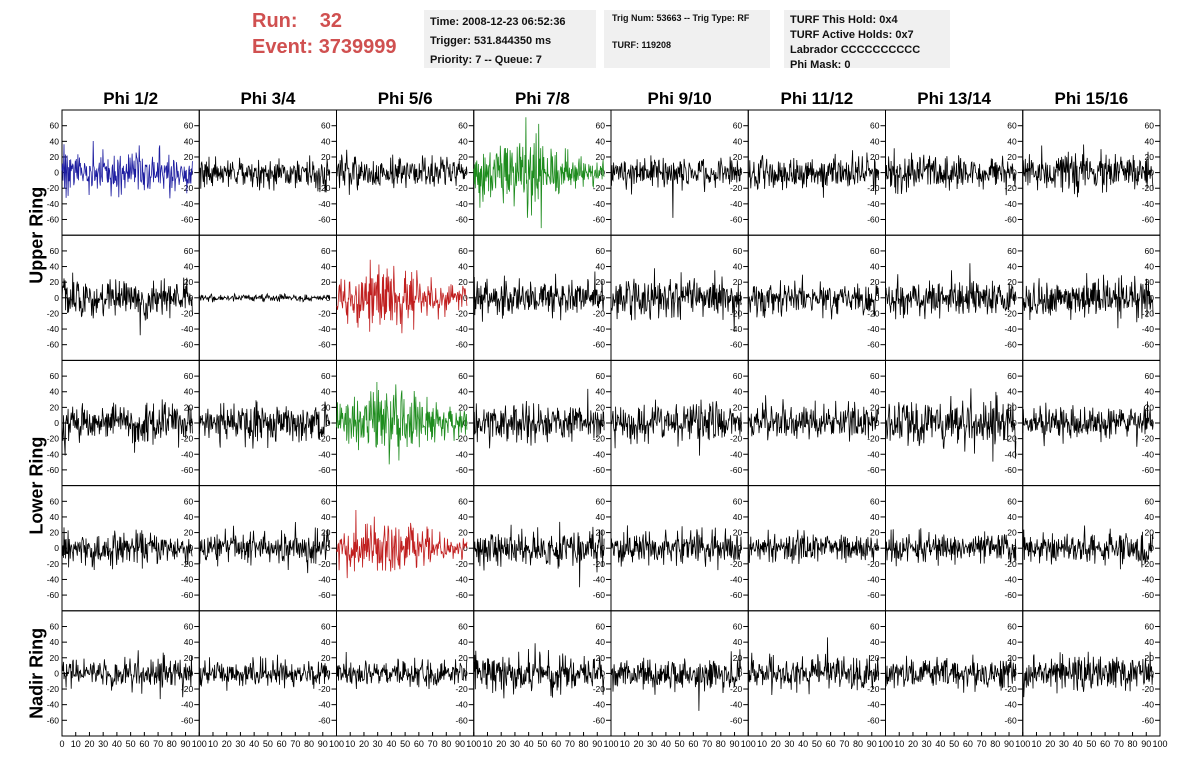 This screenshot has height=772, width=1196. I want to click on turf-hold-text: TURF This Hold: 0x4, so click(844, 20).